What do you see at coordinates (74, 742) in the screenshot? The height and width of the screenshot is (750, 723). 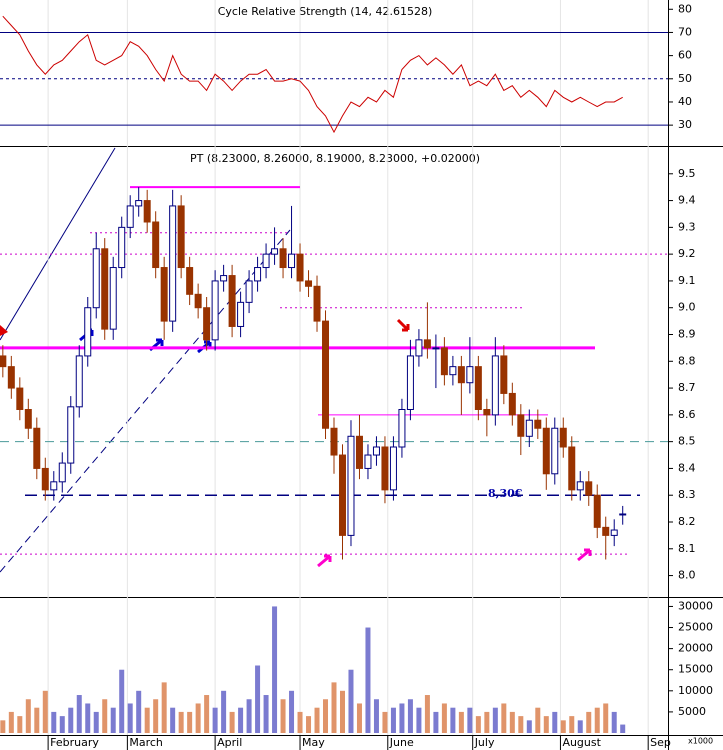 I see `x-tick-label: February` at bounding box center [74, 742].